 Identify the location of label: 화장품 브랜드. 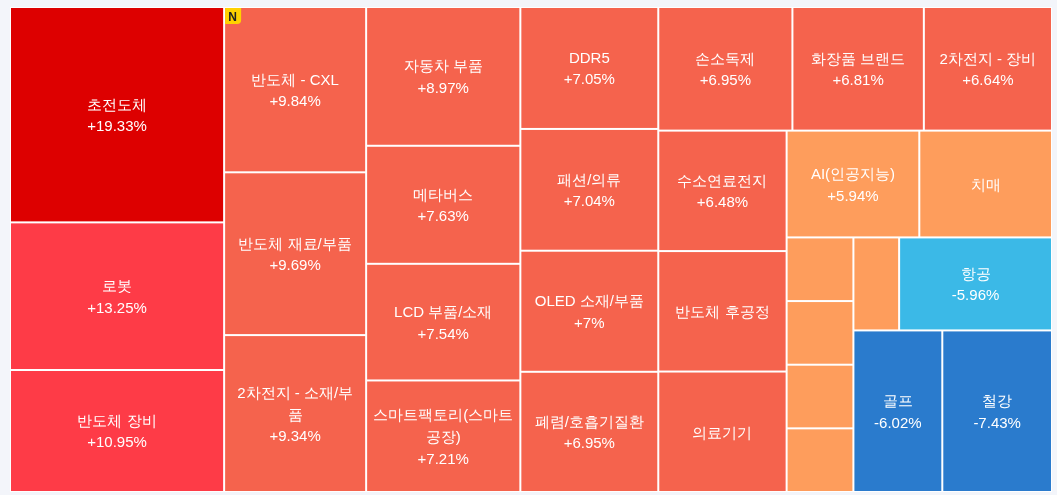
(858, 58).